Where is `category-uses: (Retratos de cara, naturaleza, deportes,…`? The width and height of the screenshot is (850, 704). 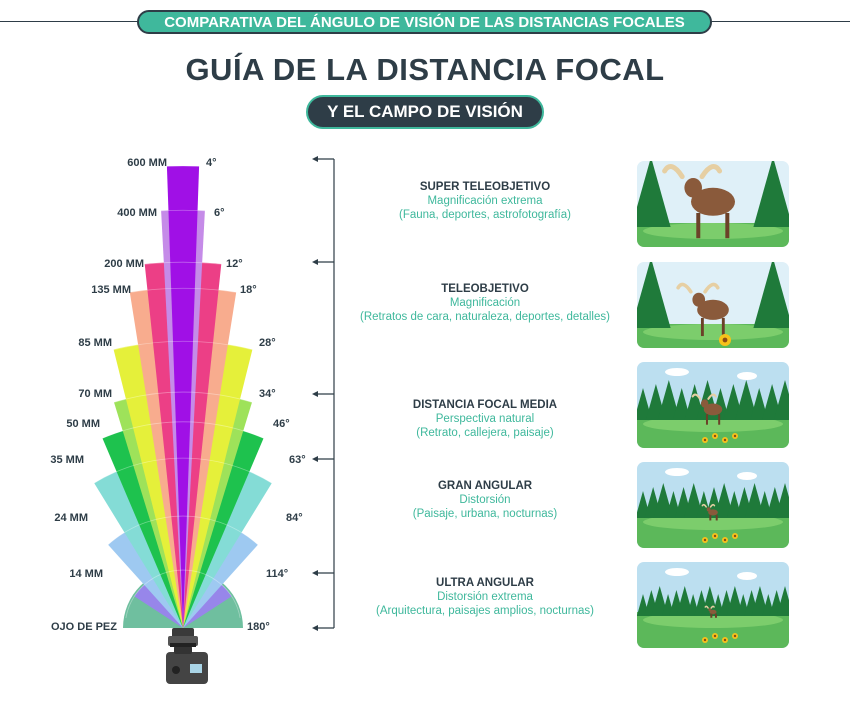
category-uses: (Retratos de cara, naturaleza, deportes,… is located at coordinates (485, 317).